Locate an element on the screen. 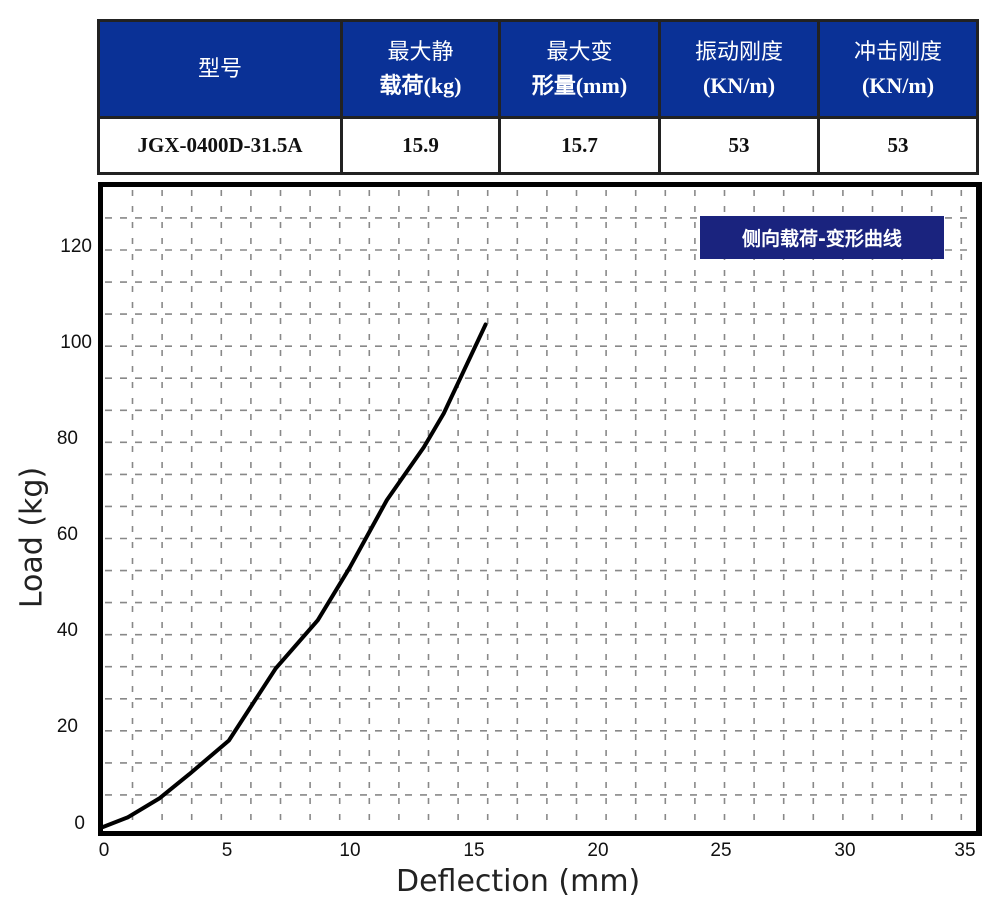 The height and width of the screenshot is (907, 1001). cell-shock-stiffness: 53 is located at coordinates (898, 145).